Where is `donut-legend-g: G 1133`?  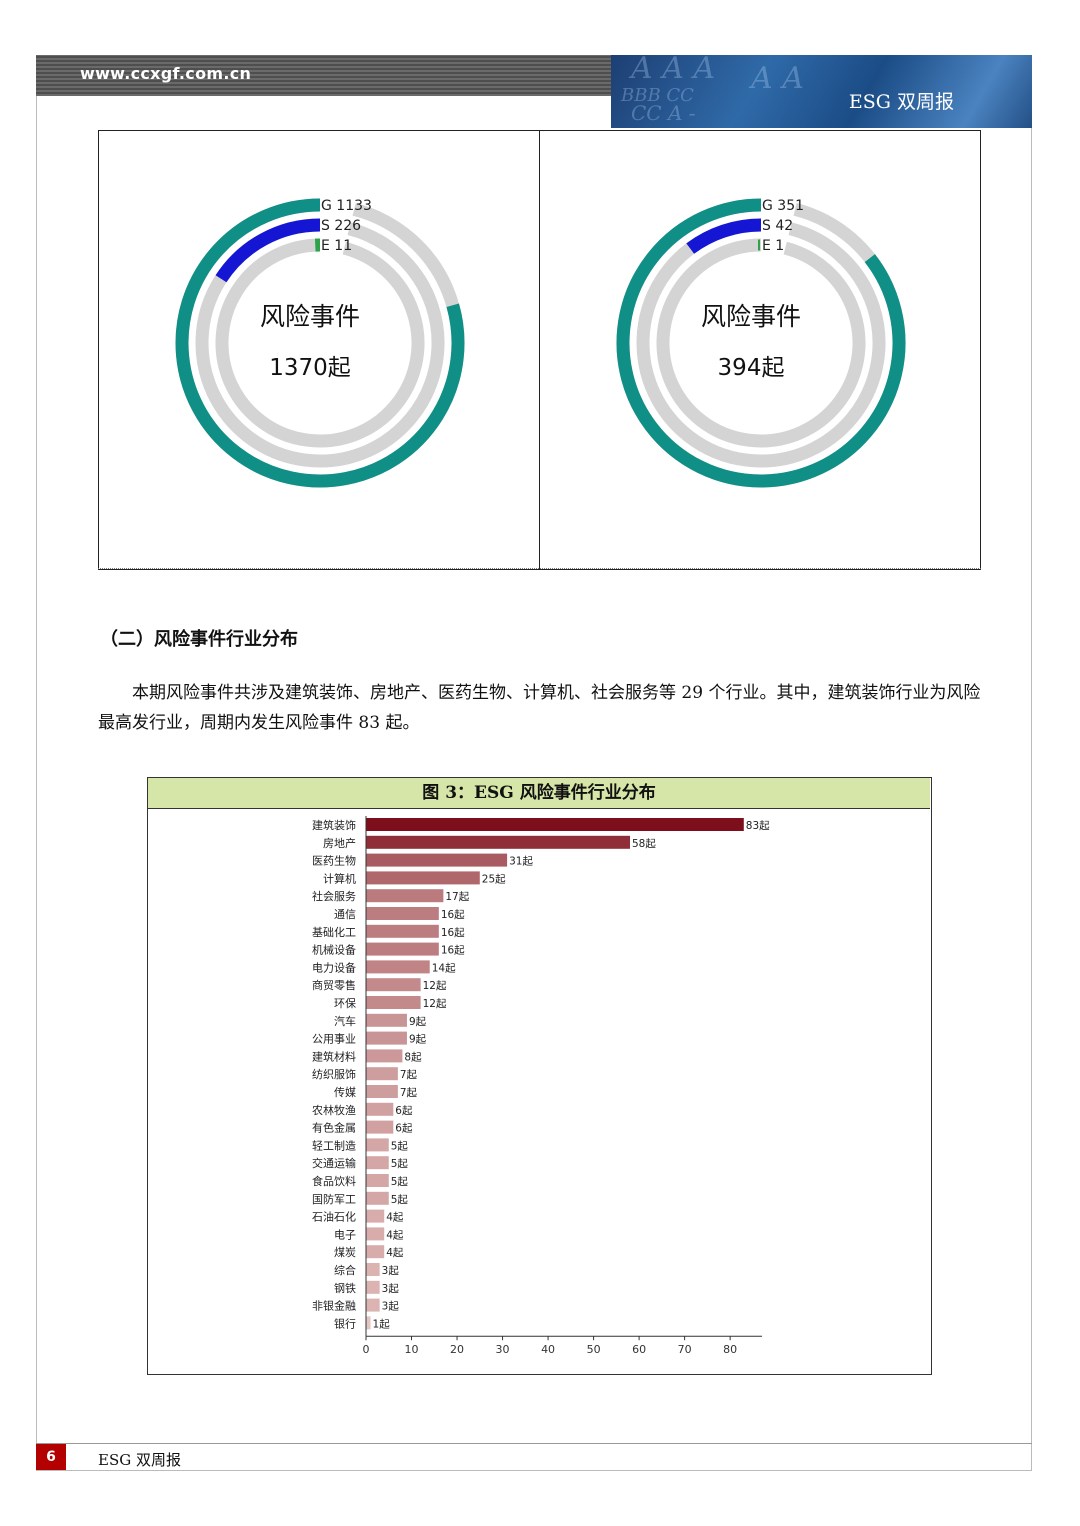 donut-legend-g: G 1133 is located at coordinates (346, 206).